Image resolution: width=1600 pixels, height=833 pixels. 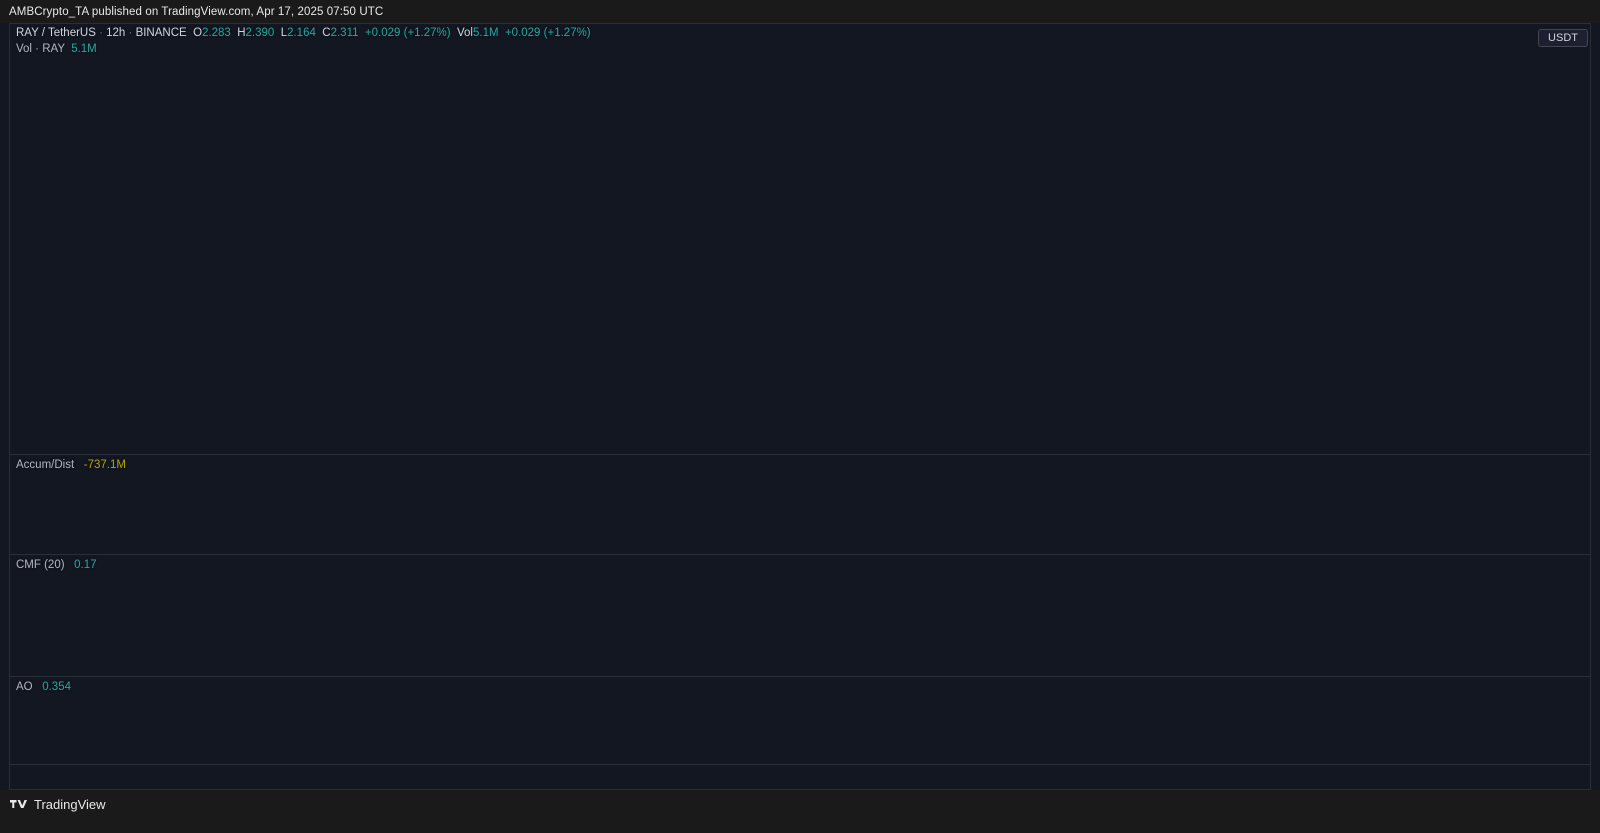 What do you see at coordinates (18, 803) in the screenshot?
I see `tradingview-mark-icon` at bounding box center [18, 803].